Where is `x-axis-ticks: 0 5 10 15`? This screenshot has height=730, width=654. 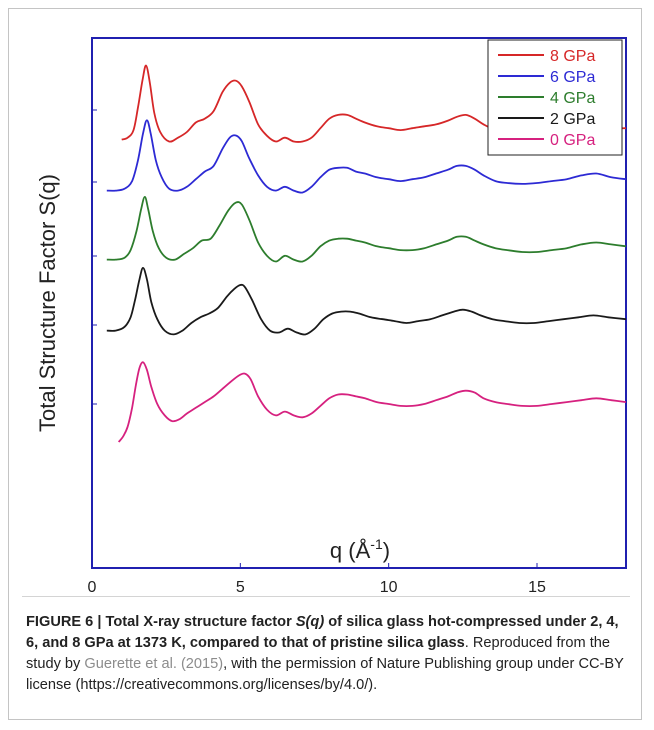 x-axis-ticks: 0 5 10 15 is located at coordinates (317, 579).